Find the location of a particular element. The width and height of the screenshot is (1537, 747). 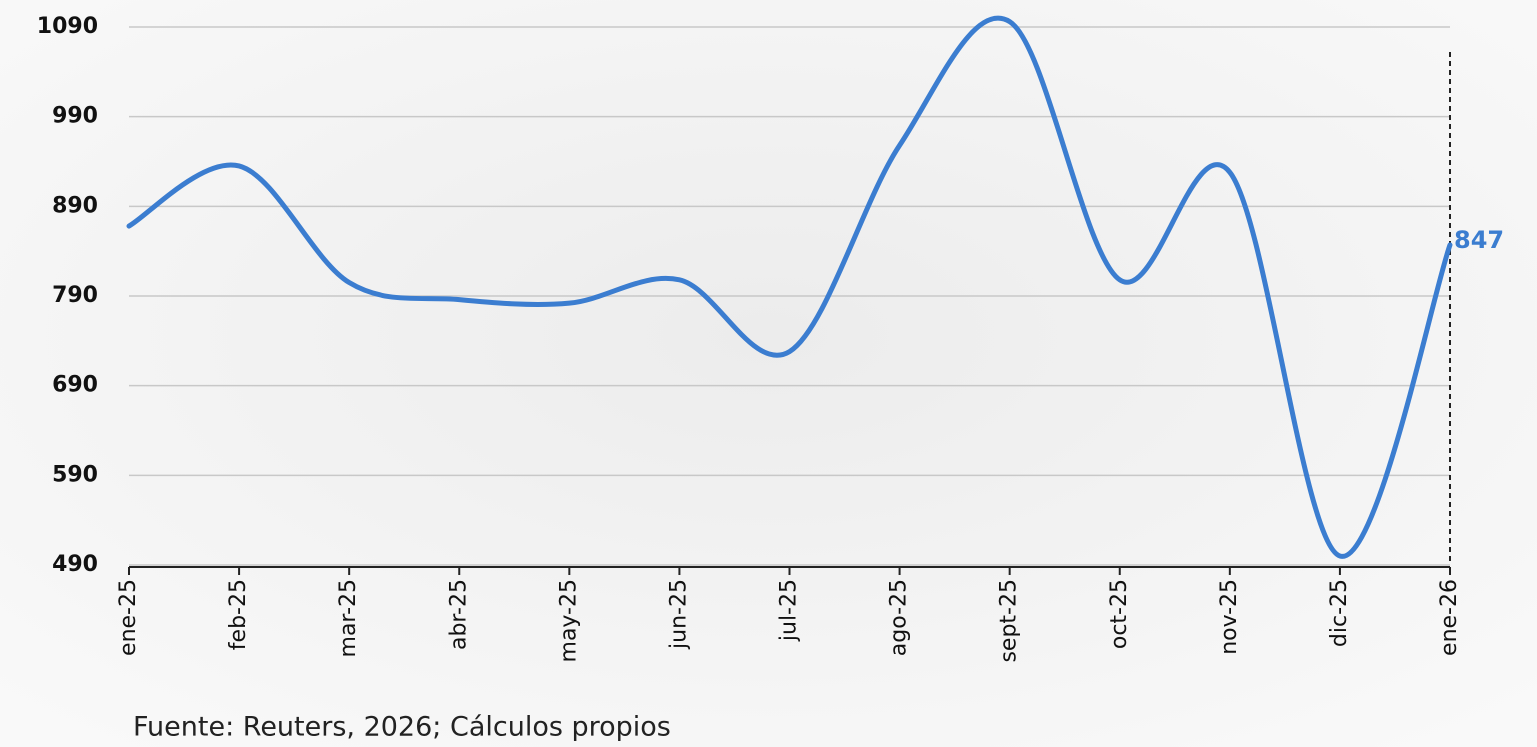

x-tick-label: oct-25 is located at coordinates (1119, 614).